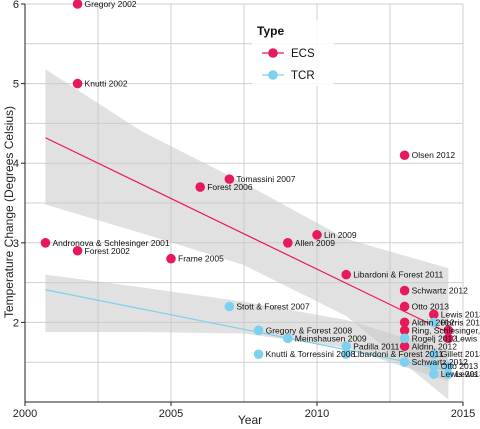  I want to click on y-tick-label: 6, so click(16, 5).